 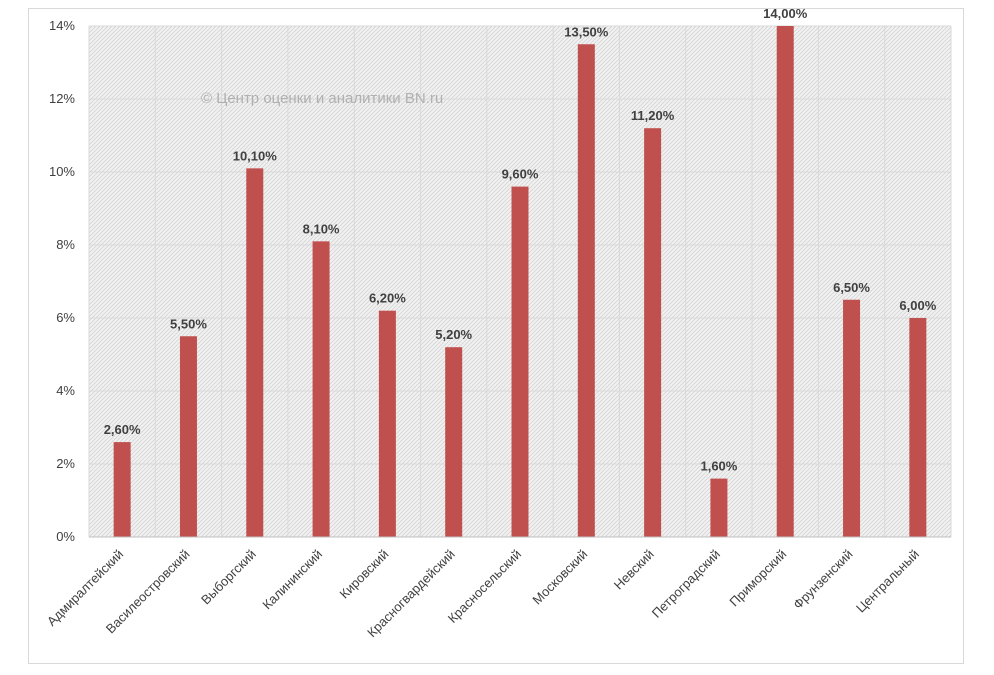 What do you see at coordinates (634, 570) in the screenshot?
I see `x-tick-label: Невский` at bounding box center [634, 570].